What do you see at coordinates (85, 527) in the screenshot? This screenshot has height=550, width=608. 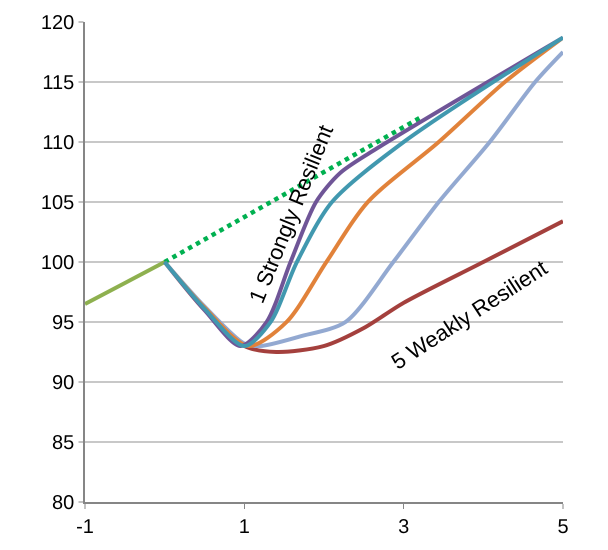 I see `x-tick-label: -1` at bounding box center [85, 527].